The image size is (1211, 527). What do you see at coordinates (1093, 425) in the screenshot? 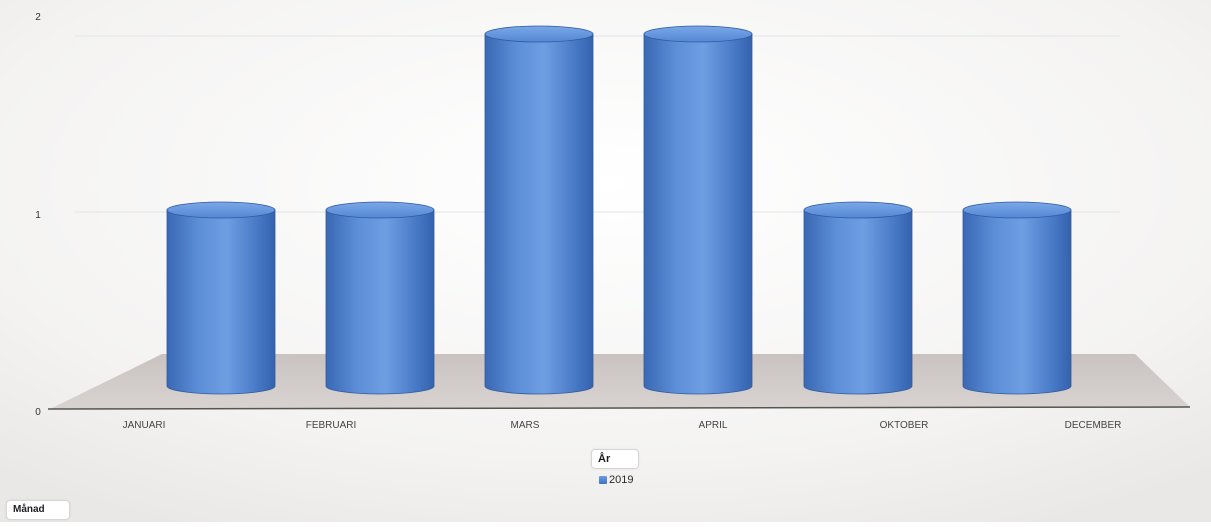
I see `x-tick-label: DECEMBER` at bounding box center [1093, 425].